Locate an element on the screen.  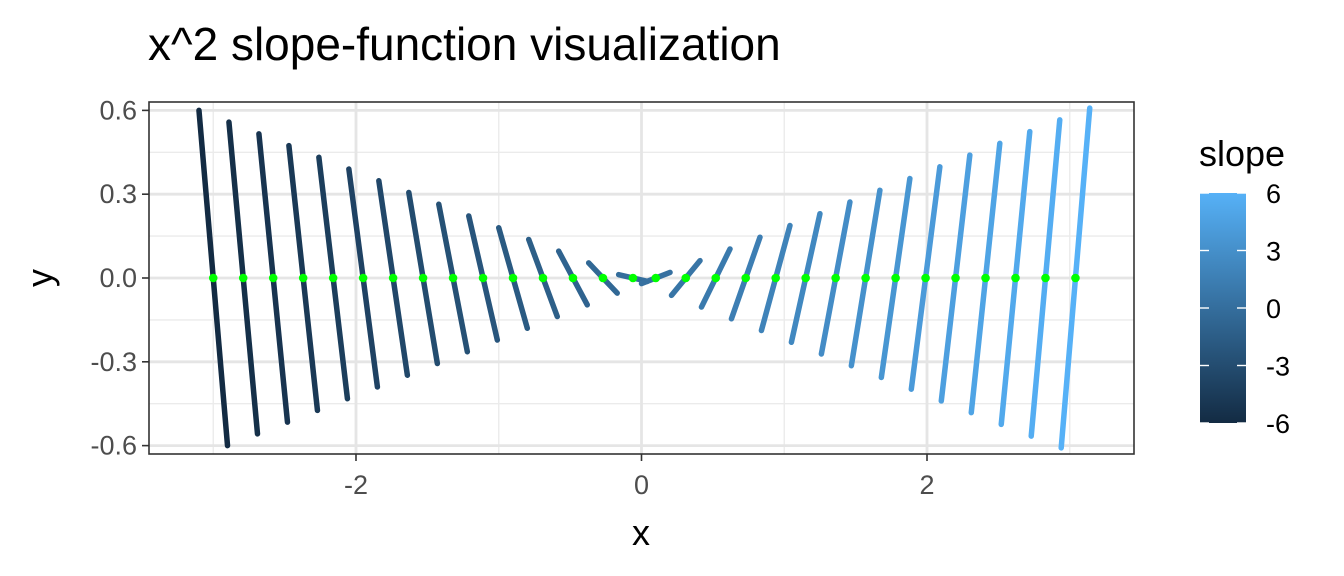
x-axis: -2 0 2 is located at coordinates (639, 477).